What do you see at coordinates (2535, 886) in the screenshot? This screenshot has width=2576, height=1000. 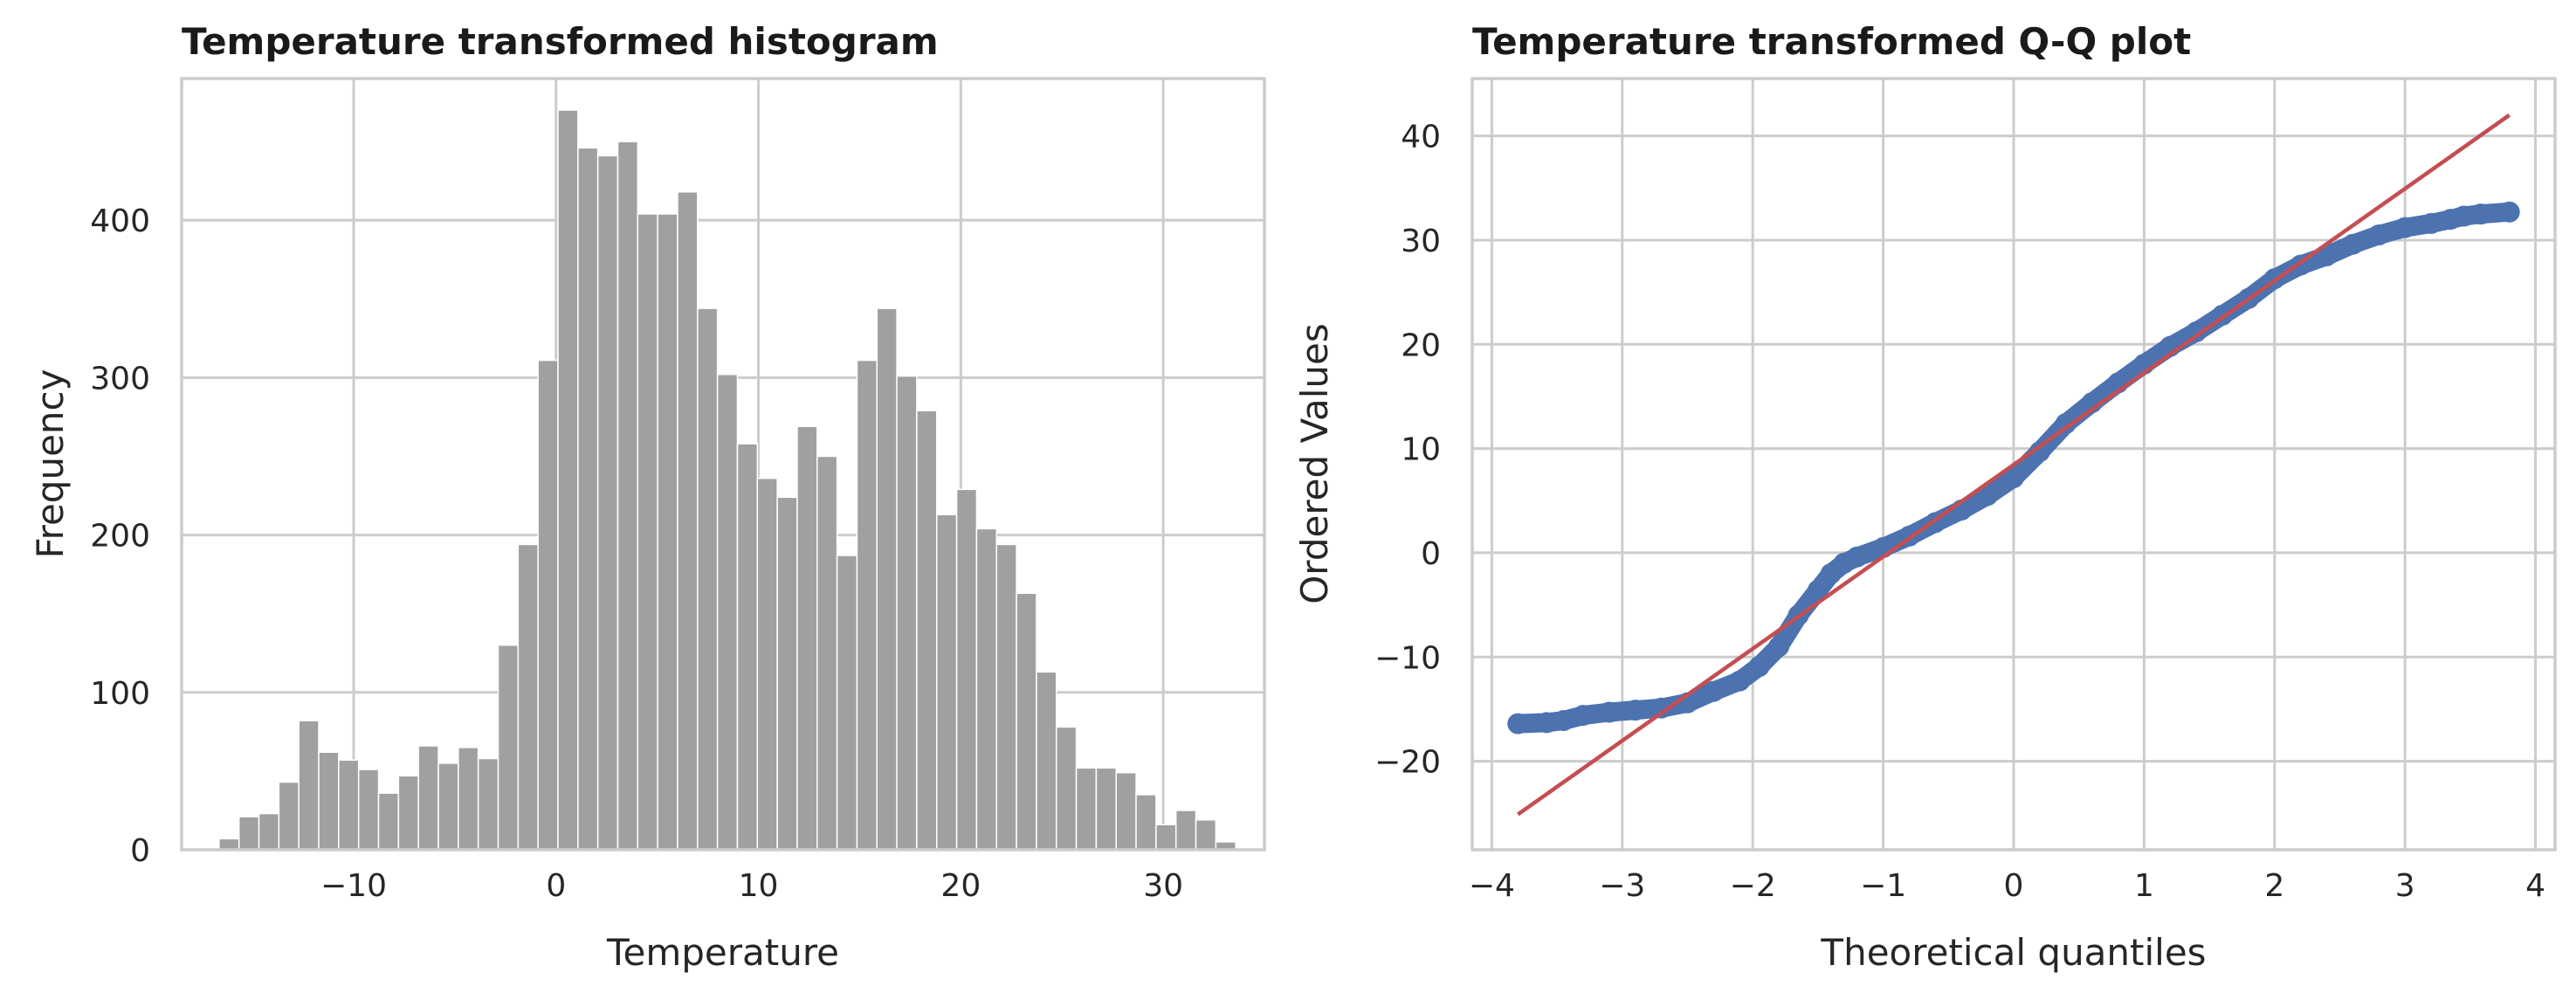 I see `qq-x-tick-label: 4` at bounding box center [2535, 886].